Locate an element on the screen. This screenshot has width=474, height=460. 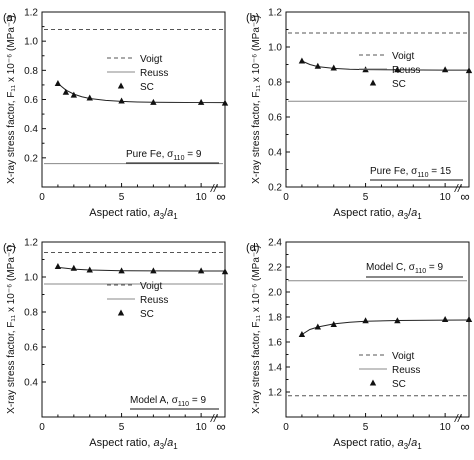
panel-label: (d) is located at coordinates (252, 248).